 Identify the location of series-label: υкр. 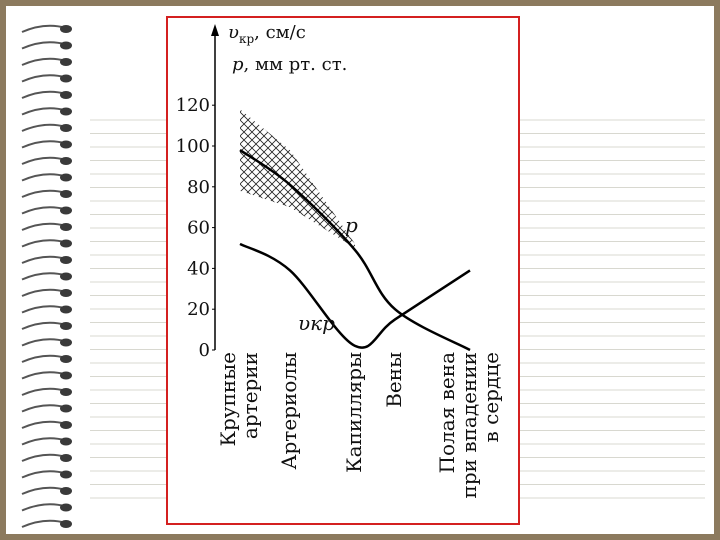
(316, 323).